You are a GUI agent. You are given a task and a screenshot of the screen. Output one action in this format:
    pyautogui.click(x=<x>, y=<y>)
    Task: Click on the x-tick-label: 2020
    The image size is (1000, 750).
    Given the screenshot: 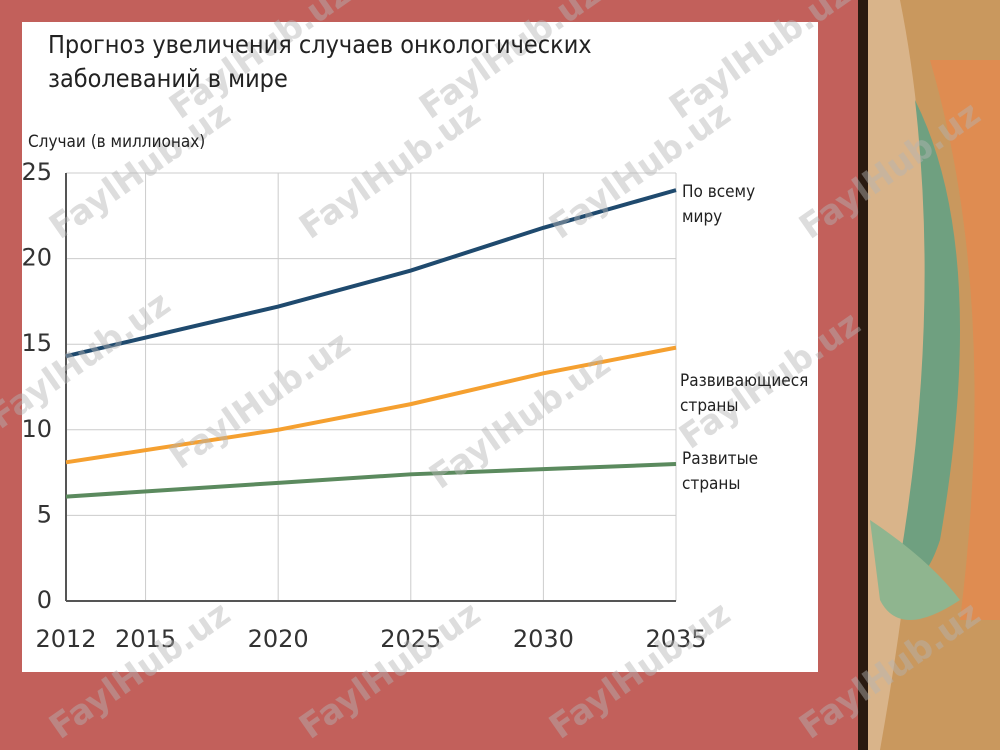 What is the action you would take?
    pyautogui.click(x=278, y=639)
    